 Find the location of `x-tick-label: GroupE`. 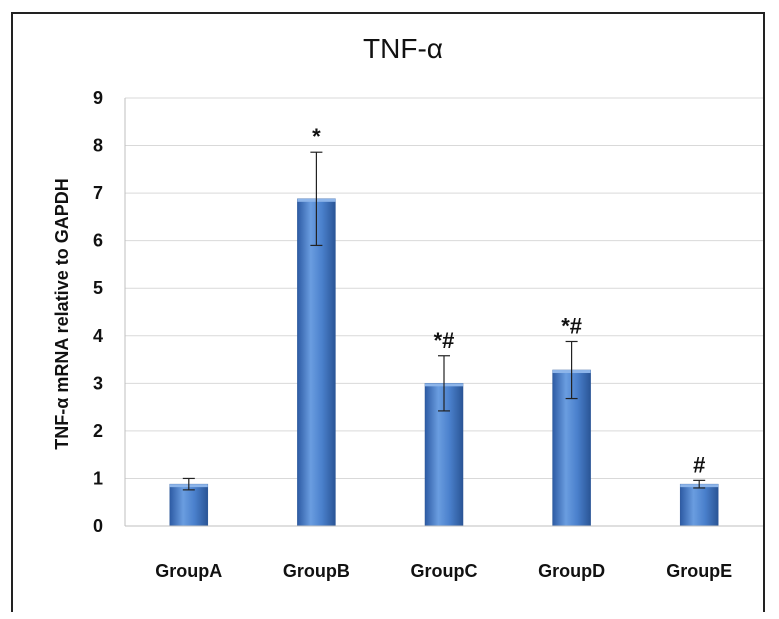

x-tick-label: GroupE is located at coordinates (699, 571).